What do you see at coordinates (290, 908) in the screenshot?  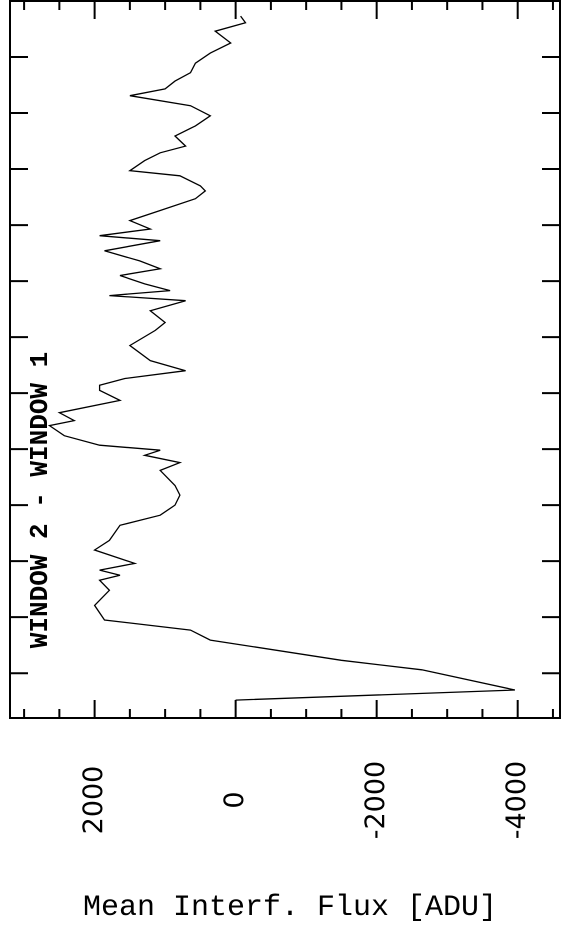 I see `y-axis-title: Mean Interf. Flux [ADU]` at bounding box center [290, 908].